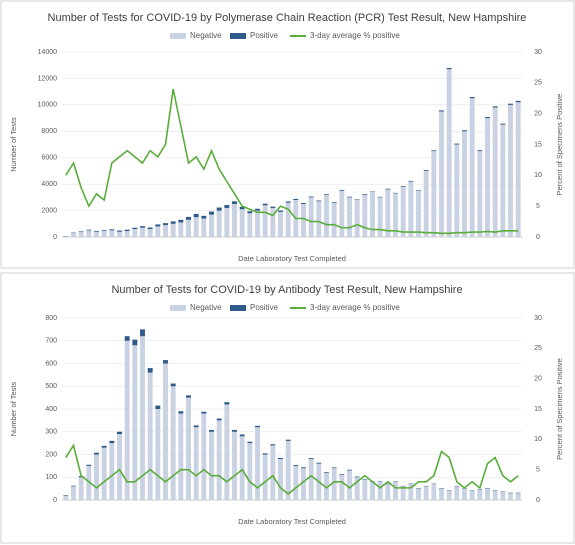  What do you see at coordinates (538, 175) in the screenshot?
I see `y2-tick-label: 10` at bounding box center [538, 175].